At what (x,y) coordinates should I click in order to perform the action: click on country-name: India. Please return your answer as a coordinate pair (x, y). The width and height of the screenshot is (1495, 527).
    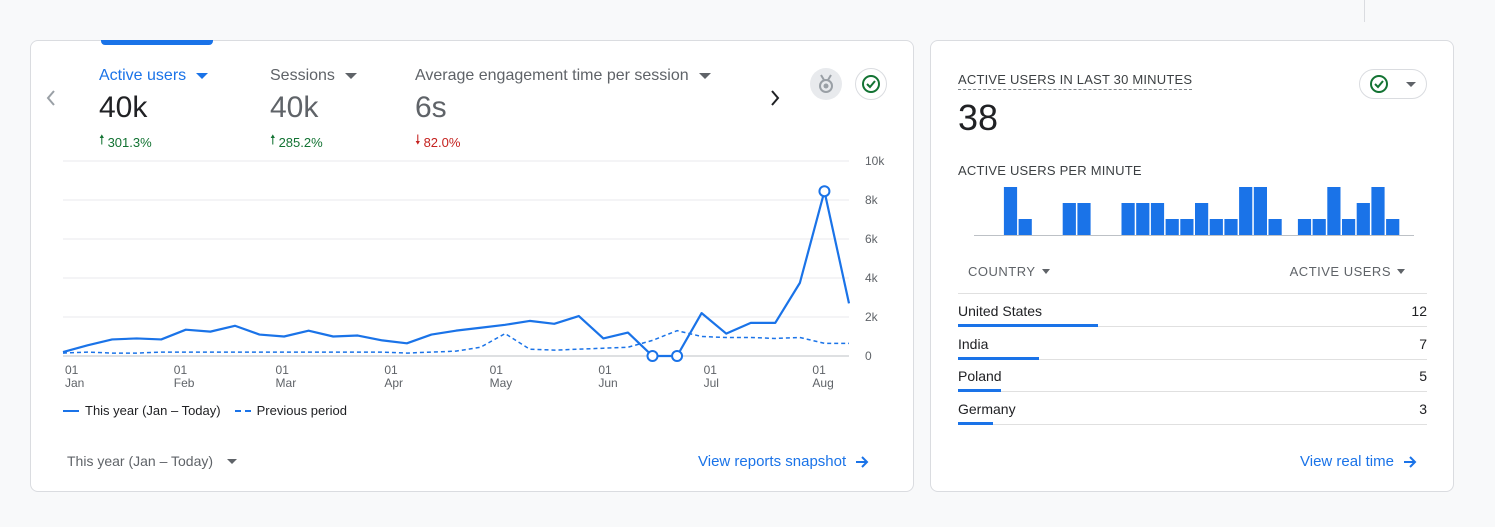
    Looking at the image, I should click on (973, 343).